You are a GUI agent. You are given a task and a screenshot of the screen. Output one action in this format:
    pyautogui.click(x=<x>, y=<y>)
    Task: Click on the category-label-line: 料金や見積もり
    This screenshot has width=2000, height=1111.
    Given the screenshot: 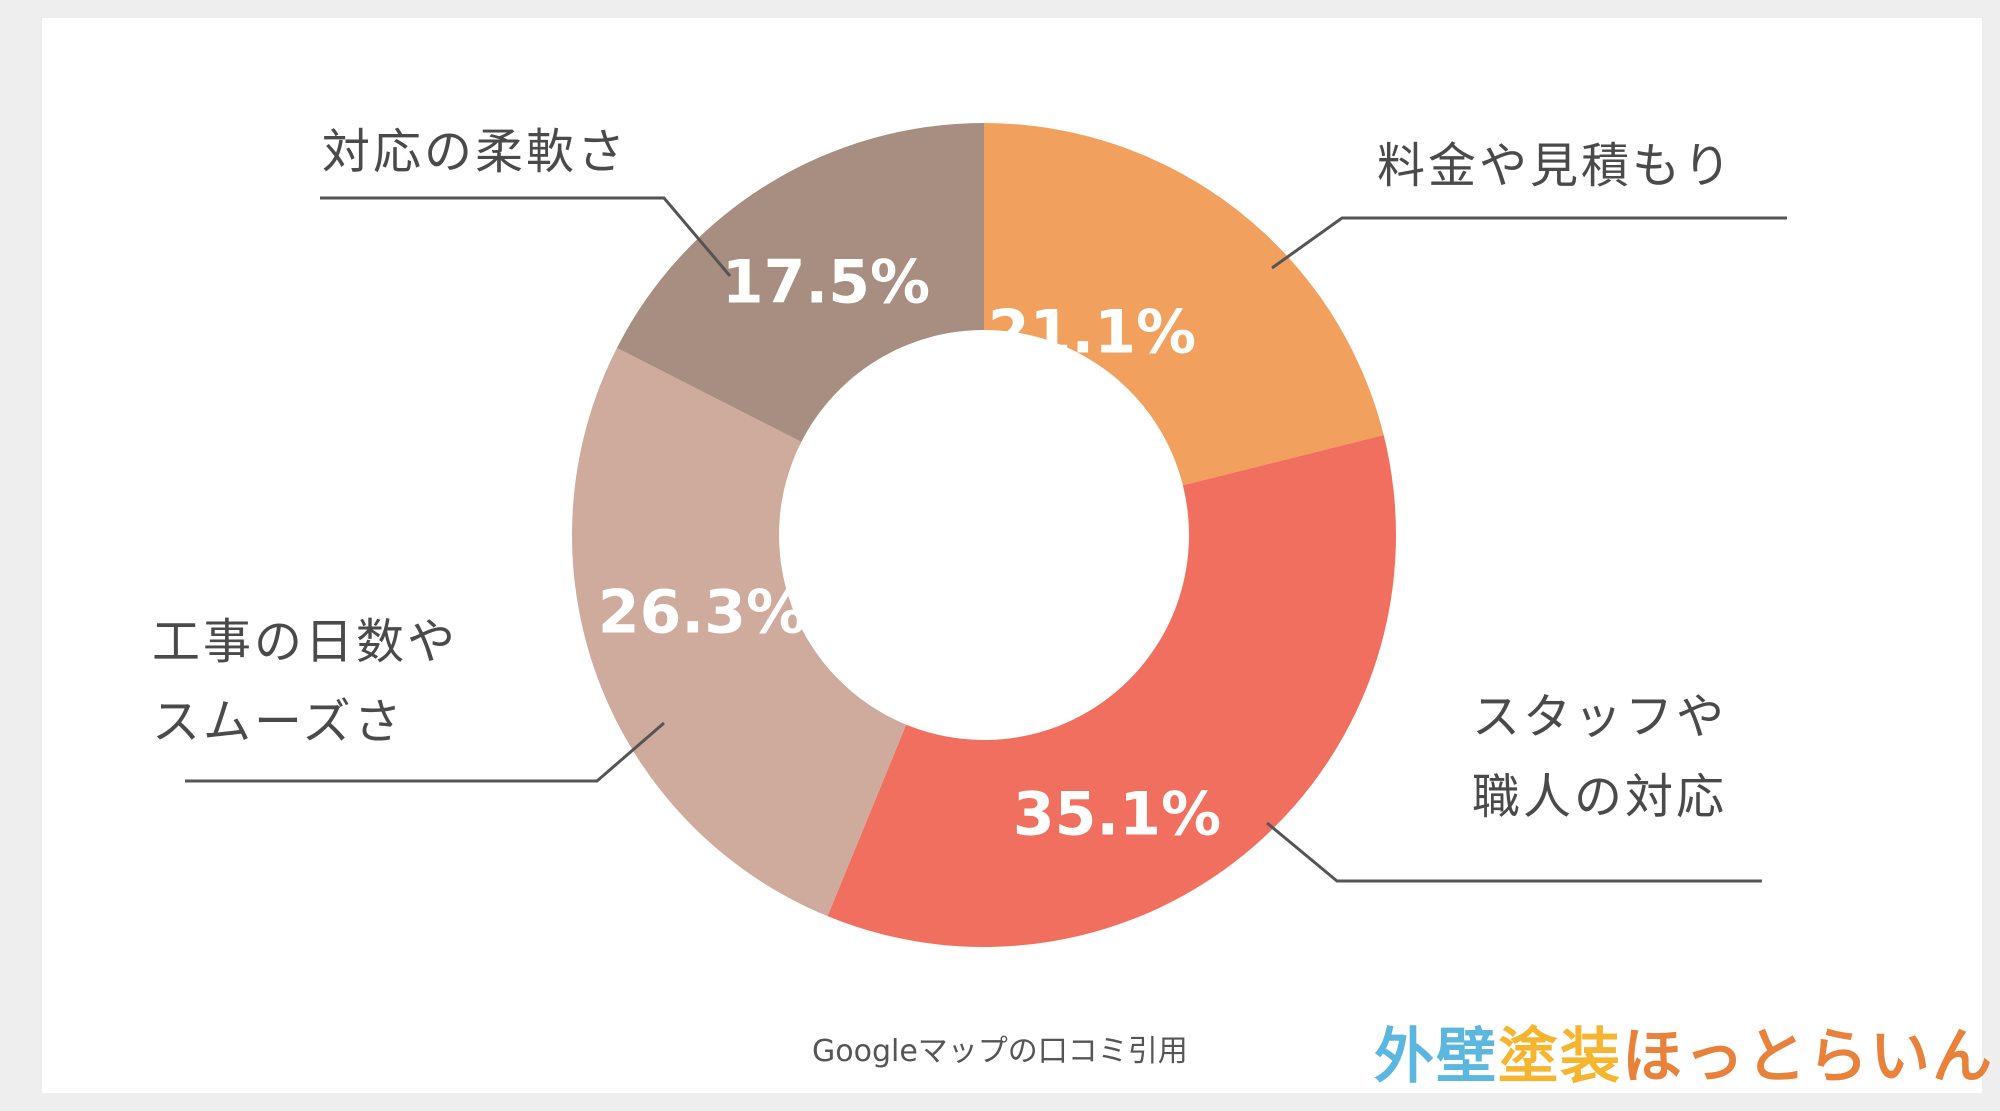 What is the action you would take?
    pyautogui.click(x=1555, y=166)
    